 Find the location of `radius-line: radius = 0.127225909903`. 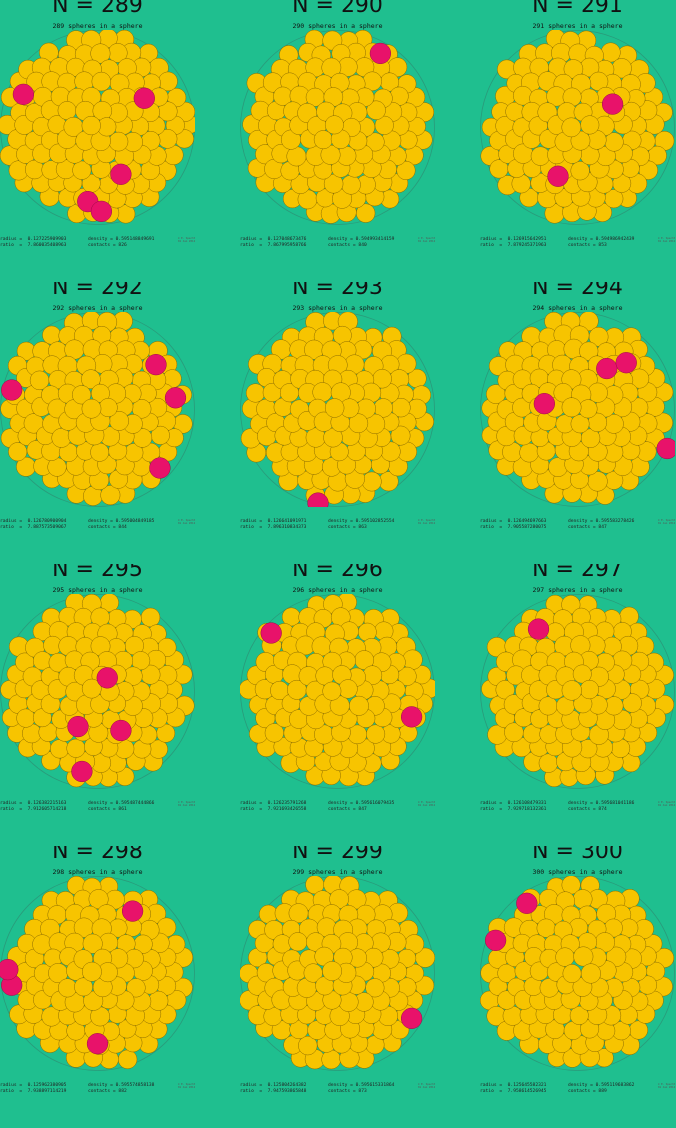

radius-line: radius = 0.127225909903 is located at coordinates (33, 239).